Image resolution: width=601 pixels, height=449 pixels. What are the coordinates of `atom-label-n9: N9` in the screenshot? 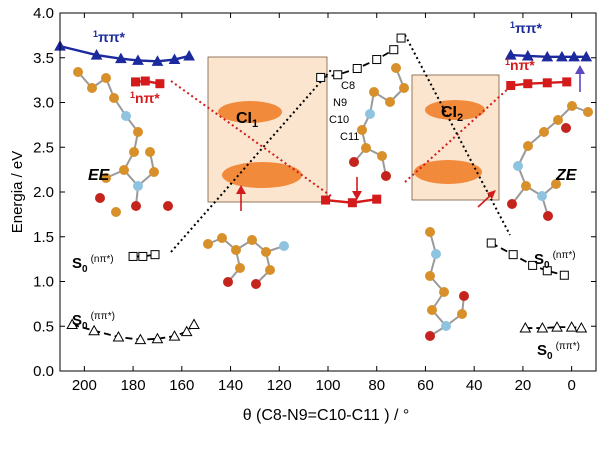 It's located at (340, 103).